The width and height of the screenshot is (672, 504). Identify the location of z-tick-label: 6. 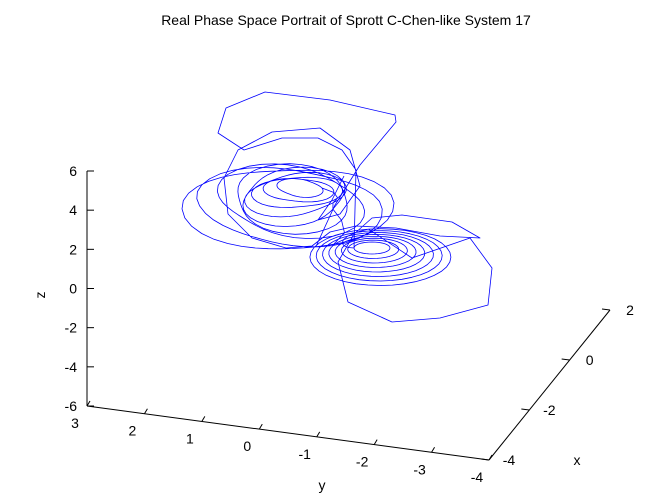
(73, 171).